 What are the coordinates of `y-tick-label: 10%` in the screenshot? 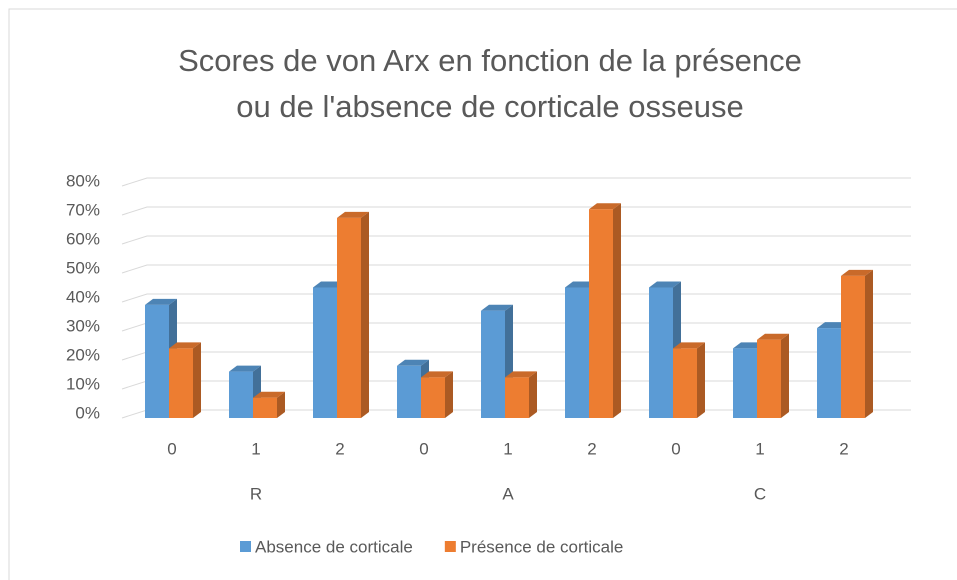 It's located at (83, 383).